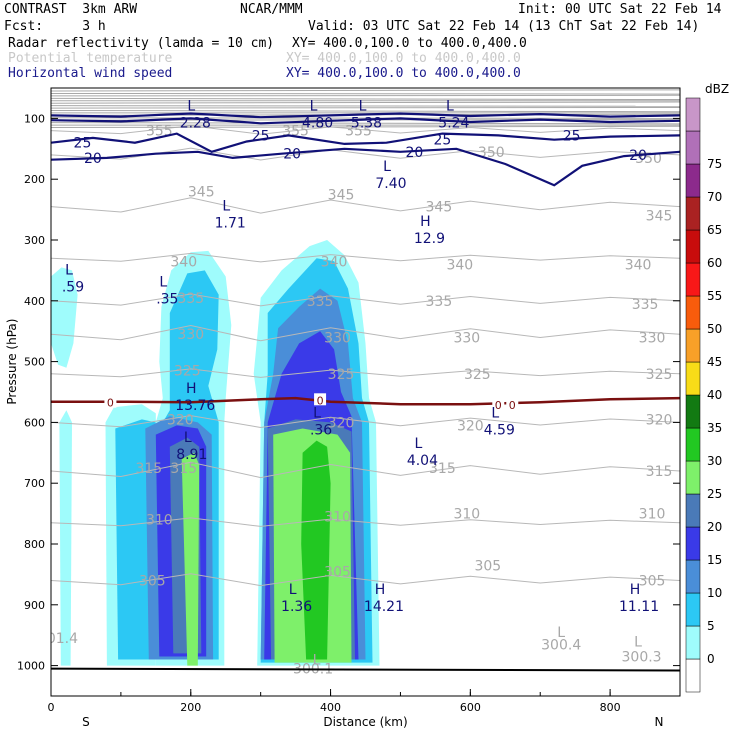 This screenshot has width=740, height=740. I want to click on colorbar-label: 55, so click(714, 296).